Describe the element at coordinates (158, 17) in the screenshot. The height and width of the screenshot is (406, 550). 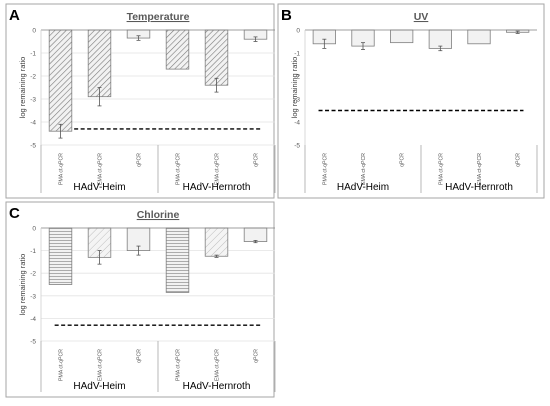
I see `chart-title: Temperature` at that location.